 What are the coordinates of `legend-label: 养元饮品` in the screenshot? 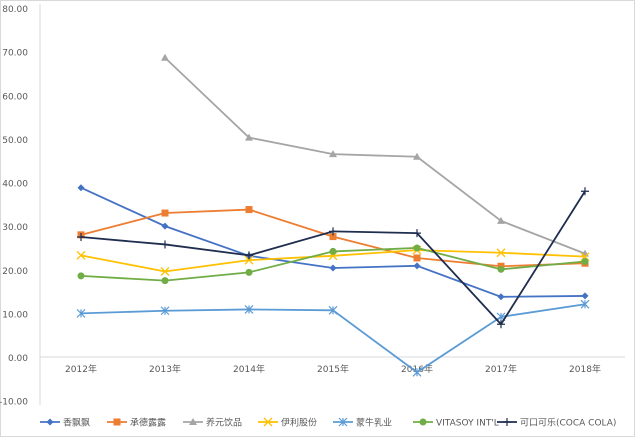 It's located at (224, 423).